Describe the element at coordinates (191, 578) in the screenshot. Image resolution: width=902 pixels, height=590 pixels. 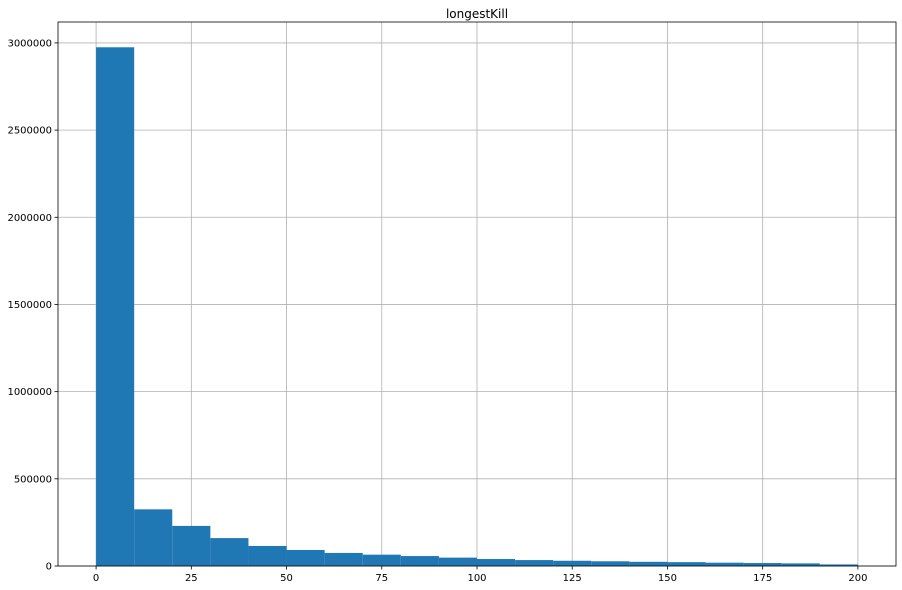
I see `x-tick-label: 25` at that location.